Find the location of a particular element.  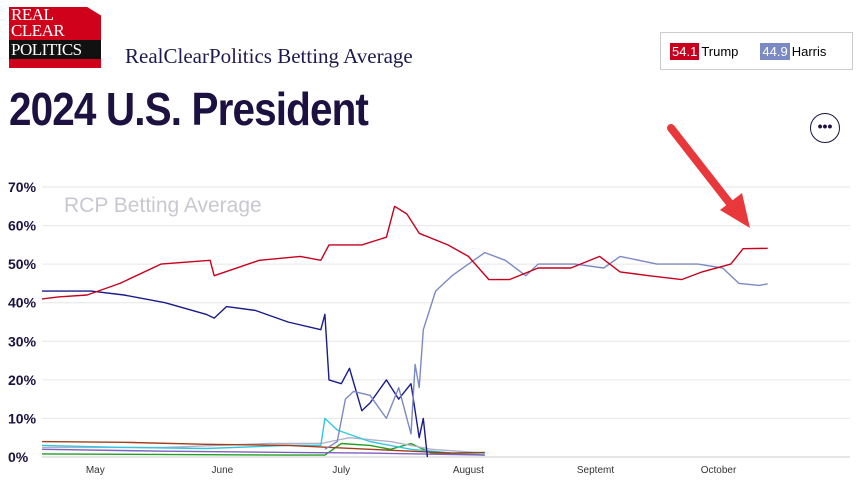

harris-value-badge: 44.9 is located at coordinates (775, 51).